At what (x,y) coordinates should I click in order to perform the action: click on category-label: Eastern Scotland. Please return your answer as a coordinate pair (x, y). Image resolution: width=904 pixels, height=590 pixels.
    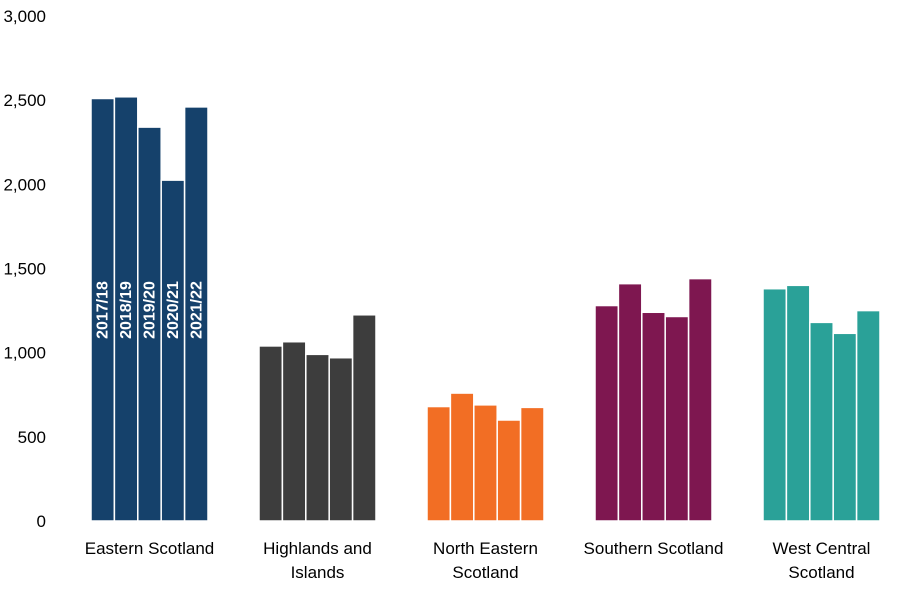
    Looking at the image, I should click on (149, 548).